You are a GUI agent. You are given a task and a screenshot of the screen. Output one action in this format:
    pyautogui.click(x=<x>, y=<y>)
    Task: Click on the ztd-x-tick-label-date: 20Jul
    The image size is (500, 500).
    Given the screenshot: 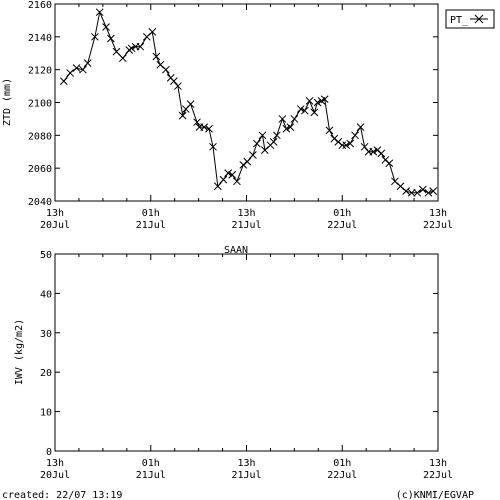 What is the action you would take?
    pyautogui.click(x=55, y=225)
    